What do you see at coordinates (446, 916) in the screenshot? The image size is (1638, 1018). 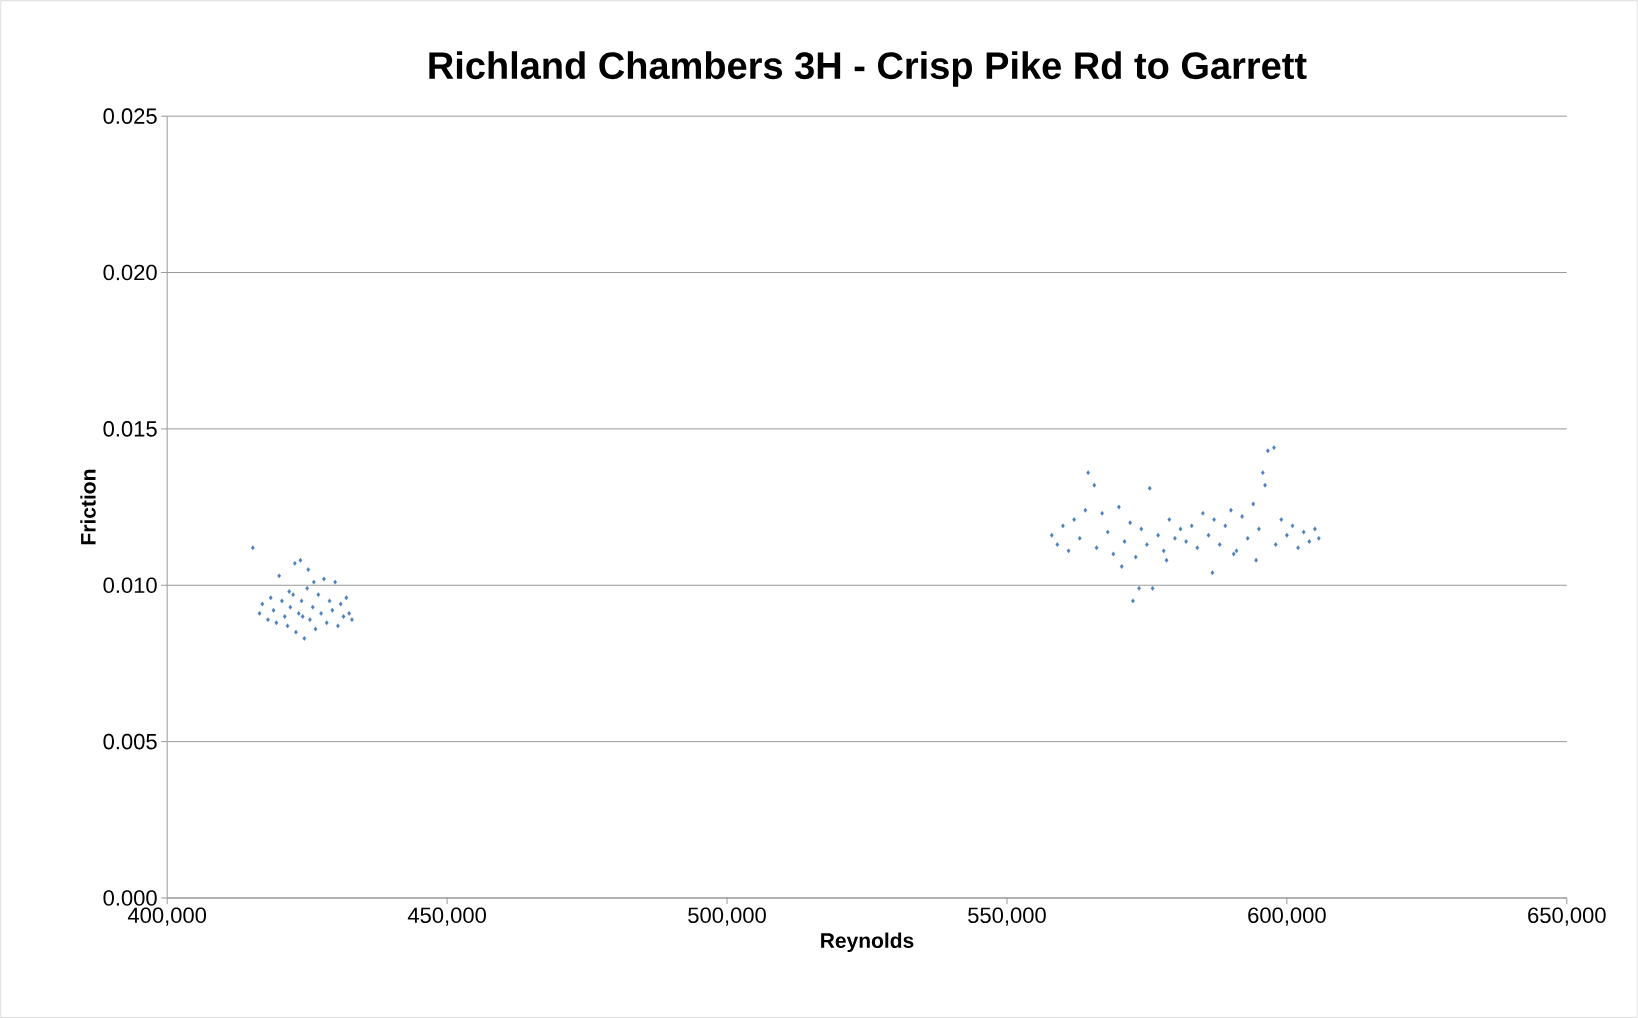 I see `x-tick-label: 450,000` at bounding box center [446, 916].